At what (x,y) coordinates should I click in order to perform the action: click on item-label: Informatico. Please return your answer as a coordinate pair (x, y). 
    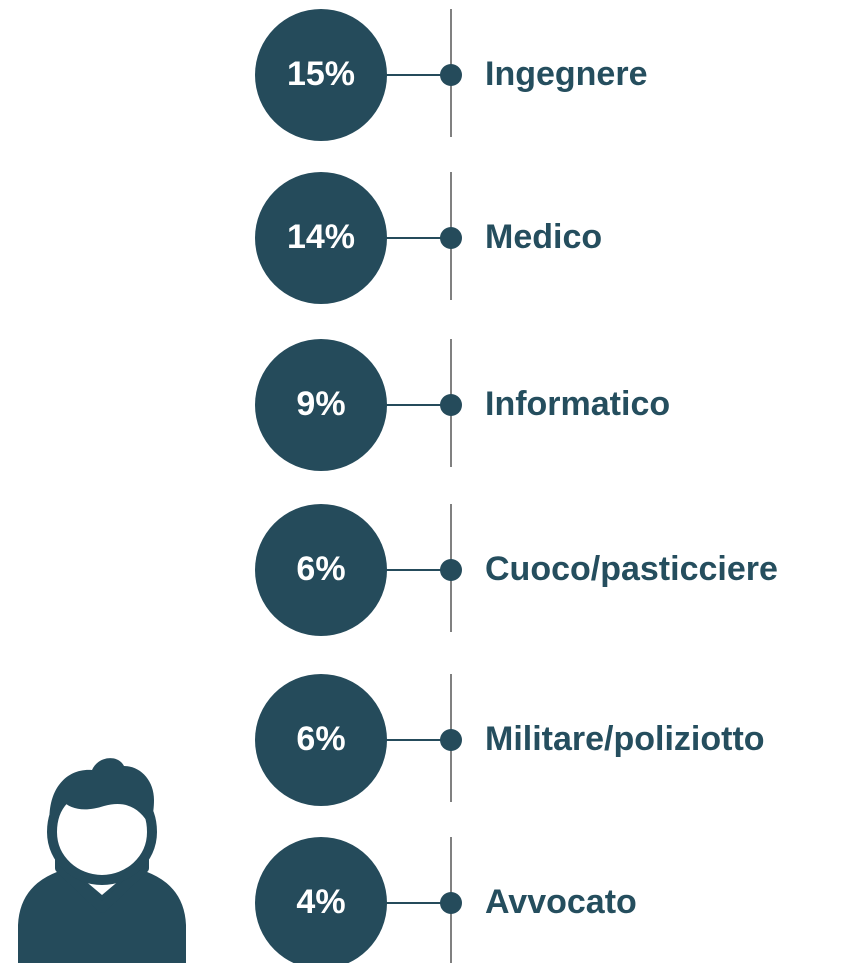
    Looking at the image, I should click on (577, 404).